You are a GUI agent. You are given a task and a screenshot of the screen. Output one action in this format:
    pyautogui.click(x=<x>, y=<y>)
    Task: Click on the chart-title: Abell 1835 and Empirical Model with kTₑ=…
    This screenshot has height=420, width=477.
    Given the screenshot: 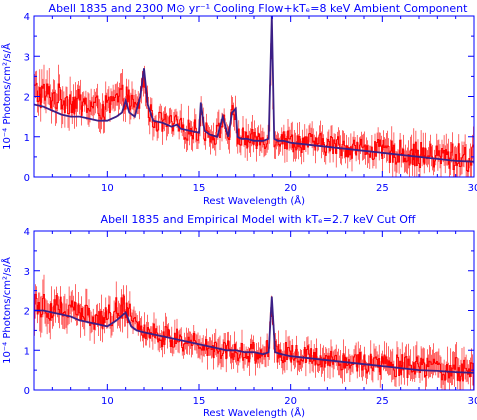 What is the action you would take?
    pyautogui.click(x=258, y=219)
    